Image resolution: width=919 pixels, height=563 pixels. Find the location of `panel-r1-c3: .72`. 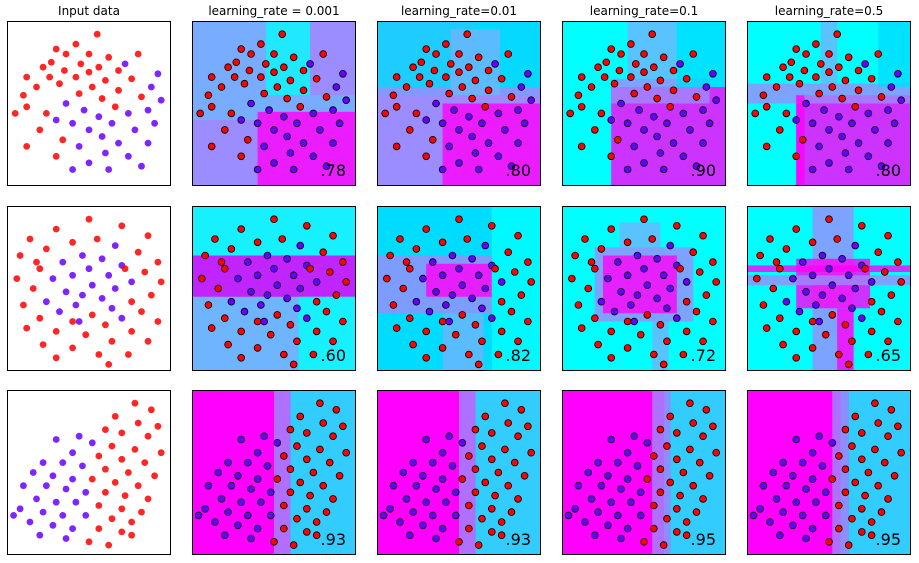

panel-r1-c3: .72 is located at coordinates (644, 288).